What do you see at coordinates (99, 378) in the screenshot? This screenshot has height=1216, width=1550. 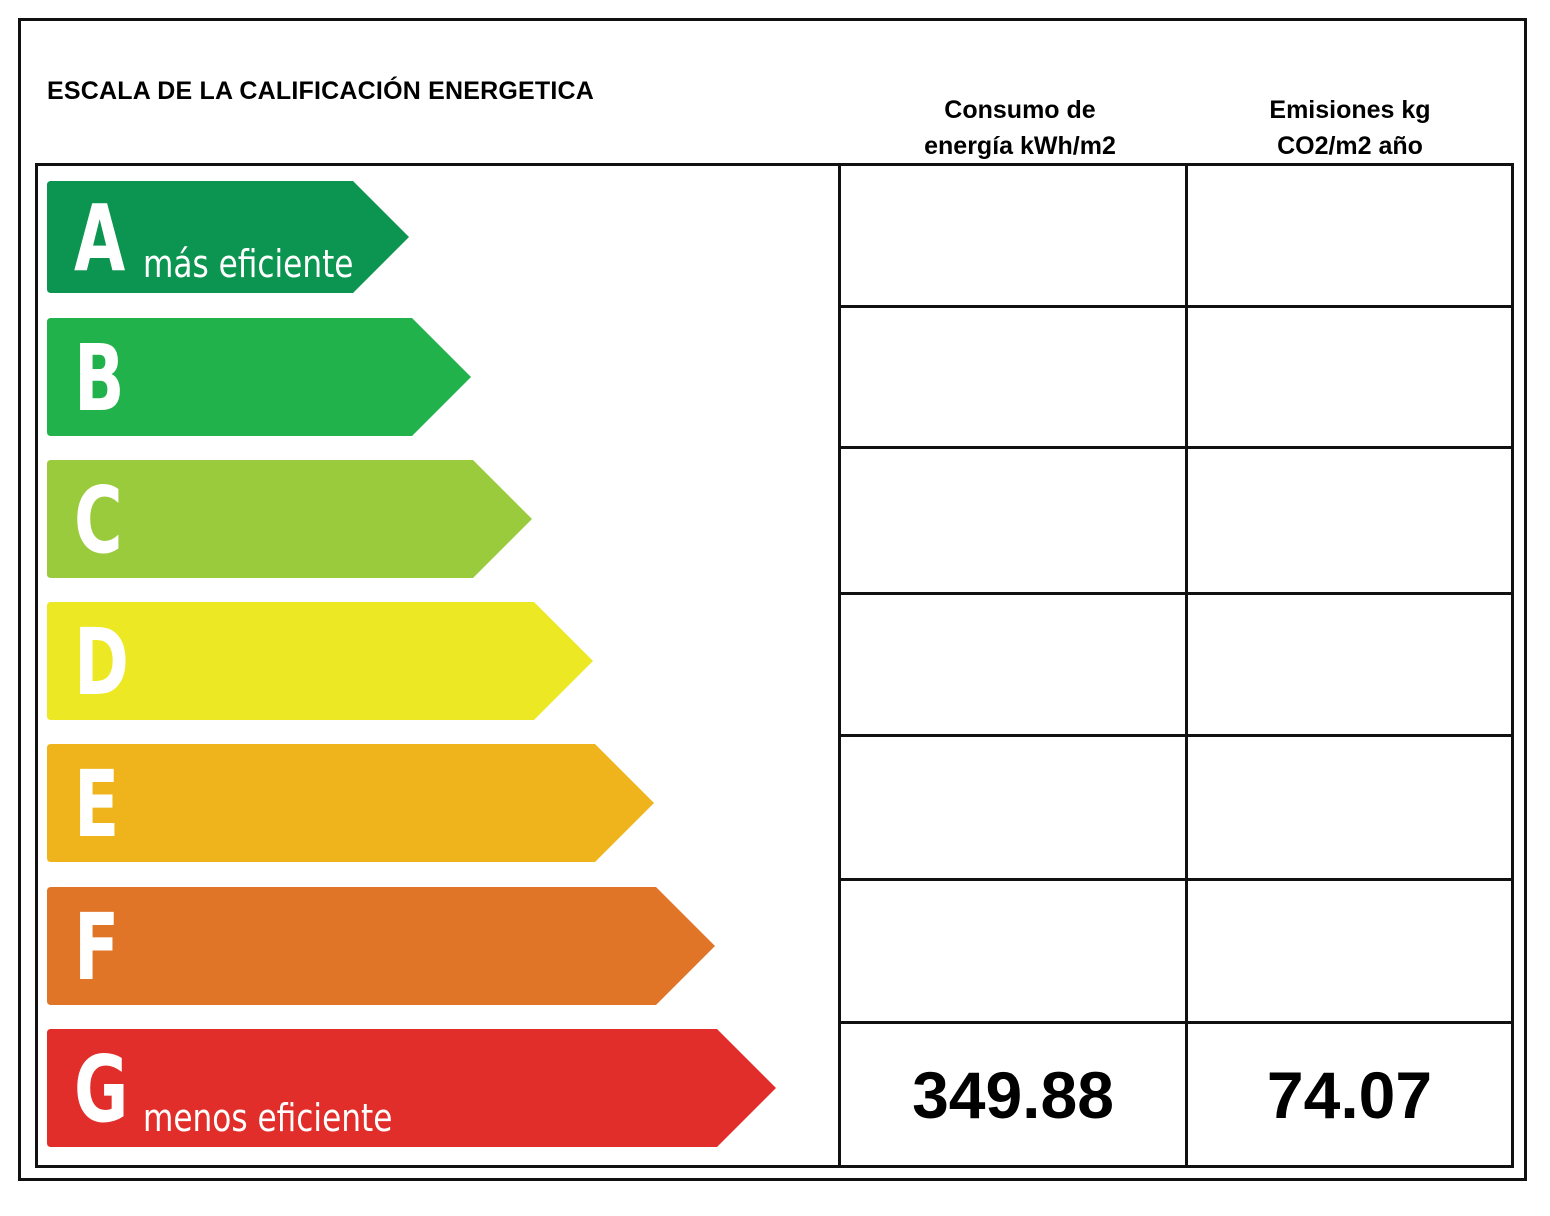 I see `rating-letter: B` at bounding box center [99, 378].